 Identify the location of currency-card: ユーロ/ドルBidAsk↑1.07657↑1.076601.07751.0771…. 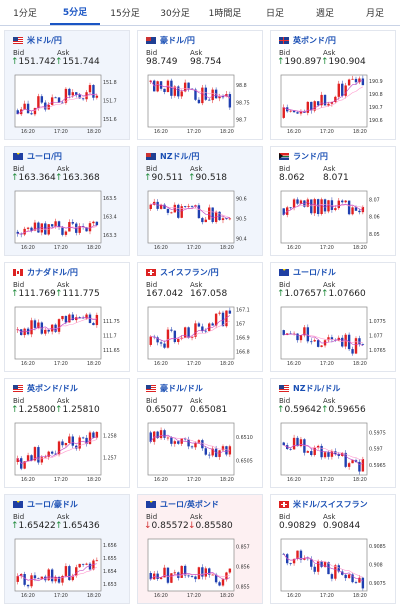
(333, 317).